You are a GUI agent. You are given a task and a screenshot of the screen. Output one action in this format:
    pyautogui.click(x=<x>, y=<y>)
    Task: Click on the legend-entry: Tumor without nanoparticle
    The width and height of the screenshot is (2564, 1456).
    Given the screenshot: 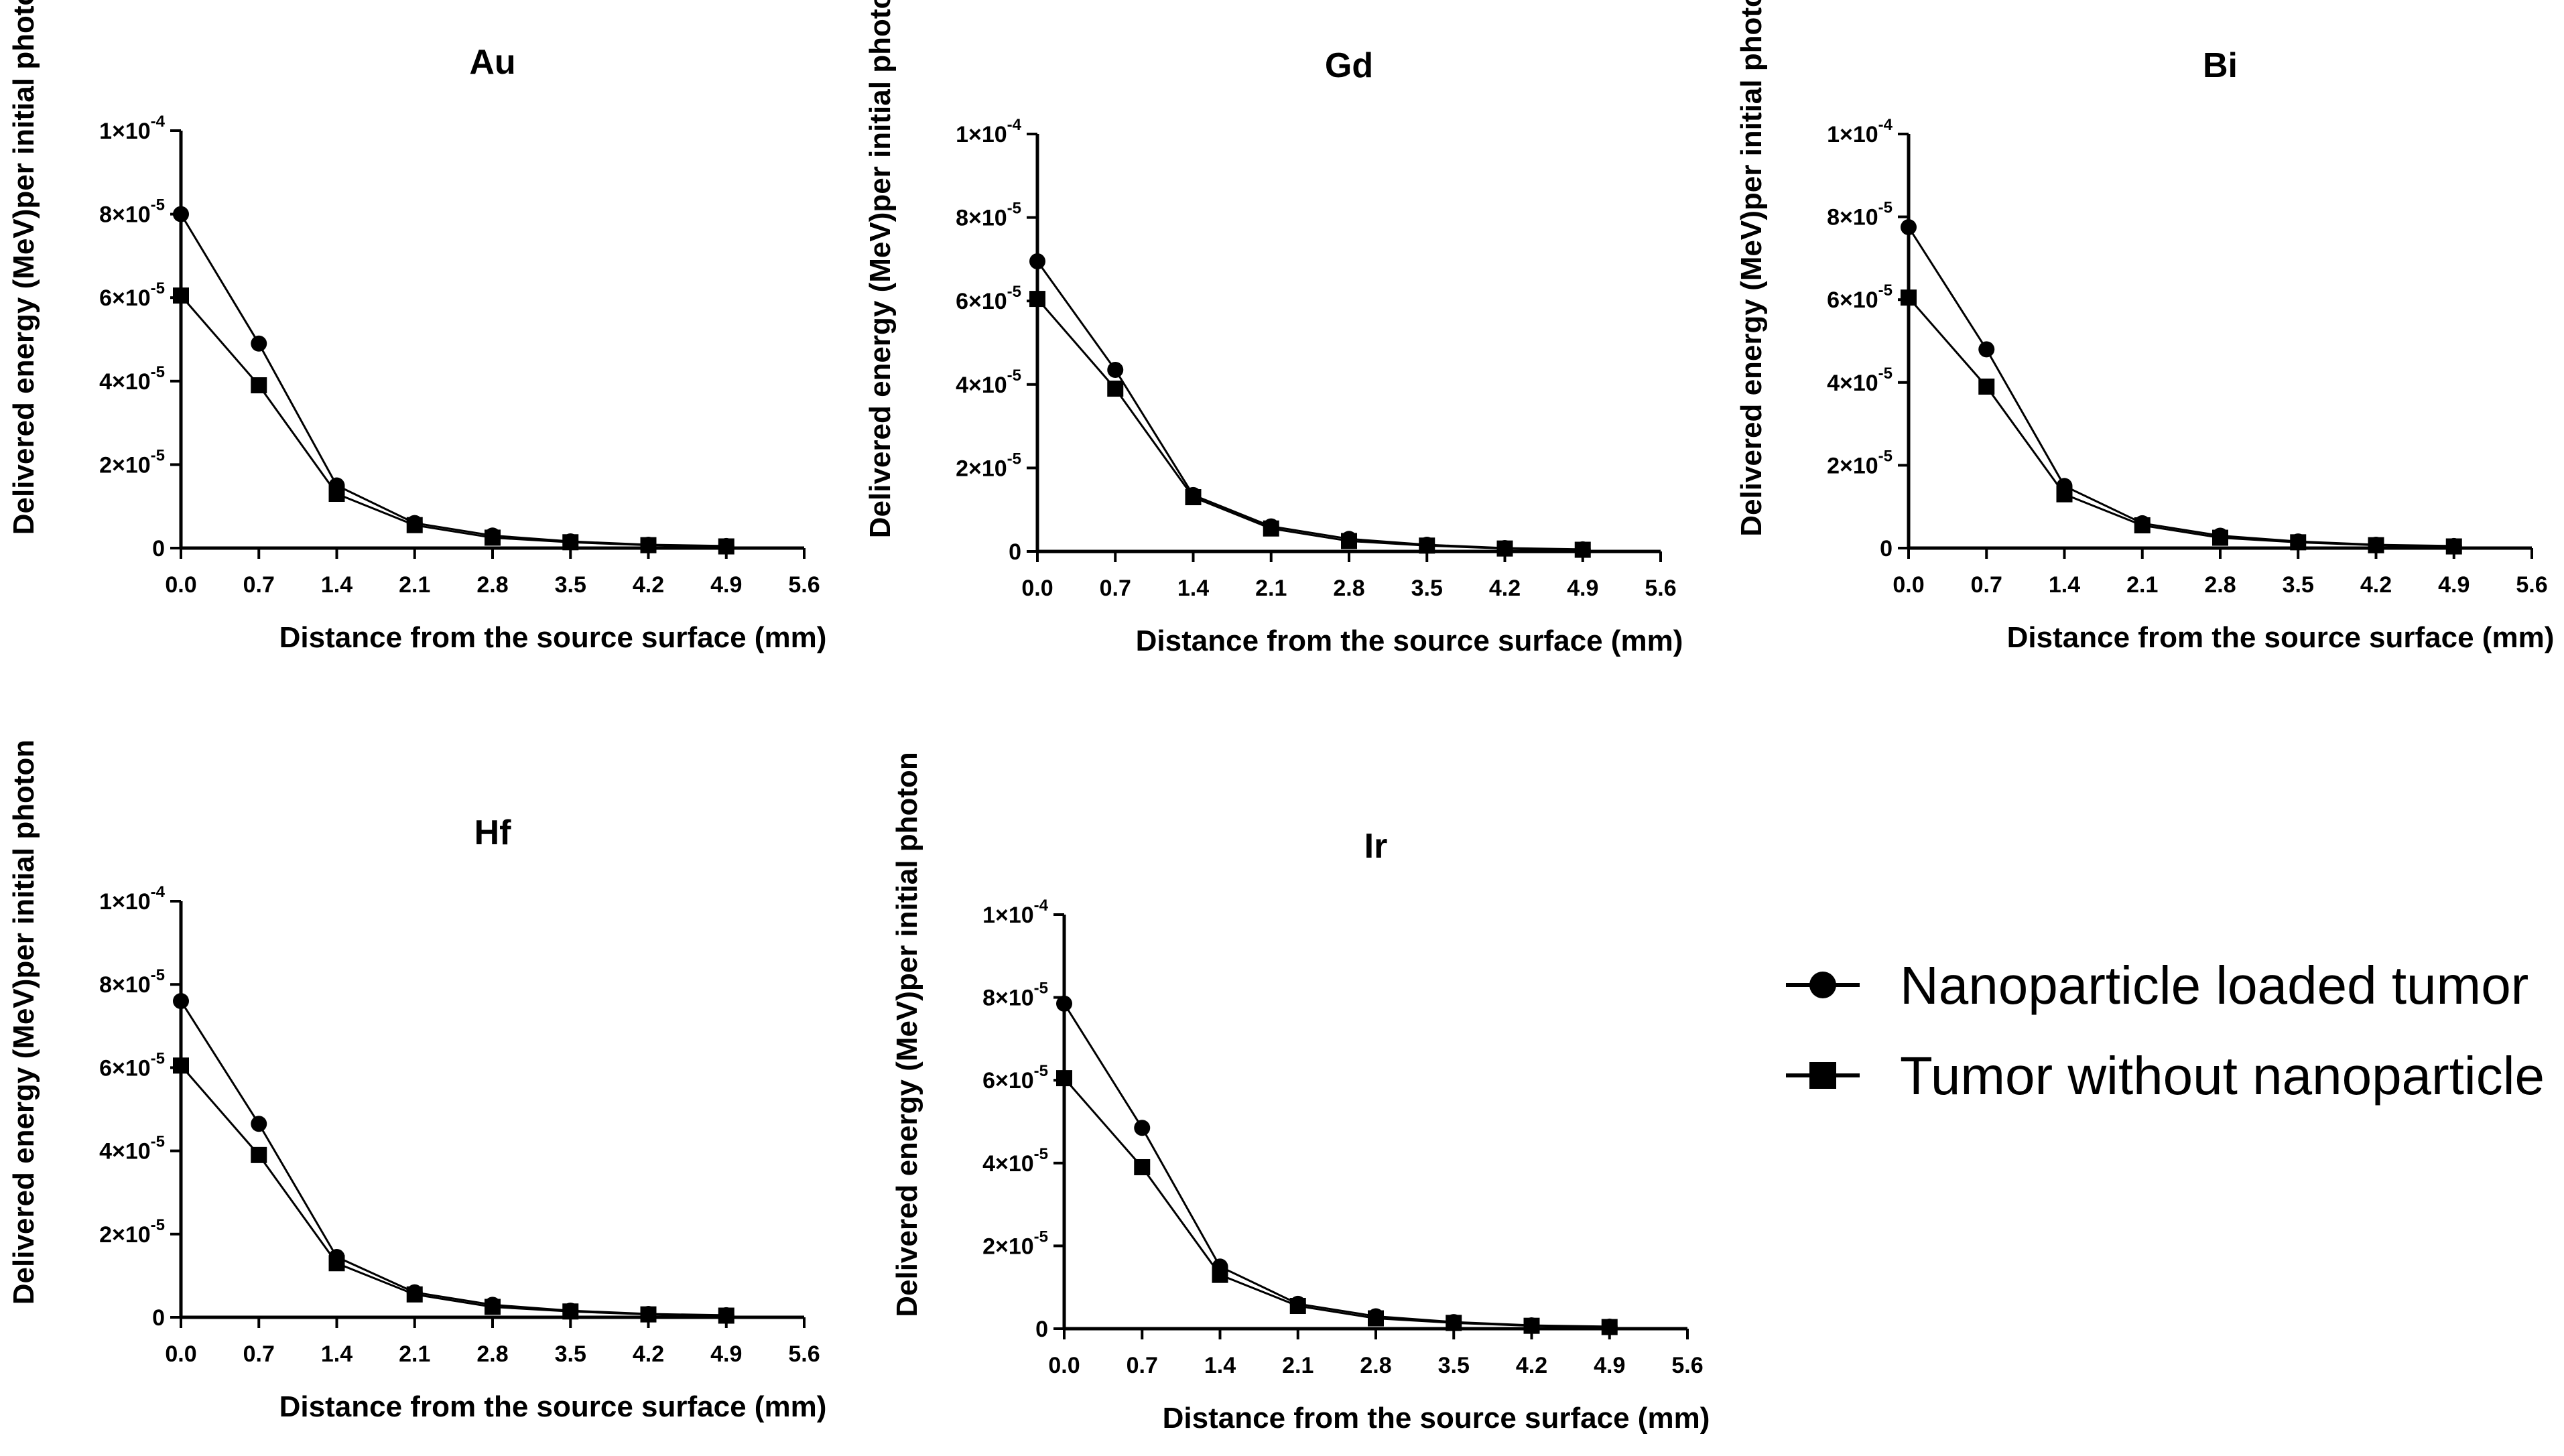 What is the action you would take?
    pyautogui.click(x=2165, y=1076)
    